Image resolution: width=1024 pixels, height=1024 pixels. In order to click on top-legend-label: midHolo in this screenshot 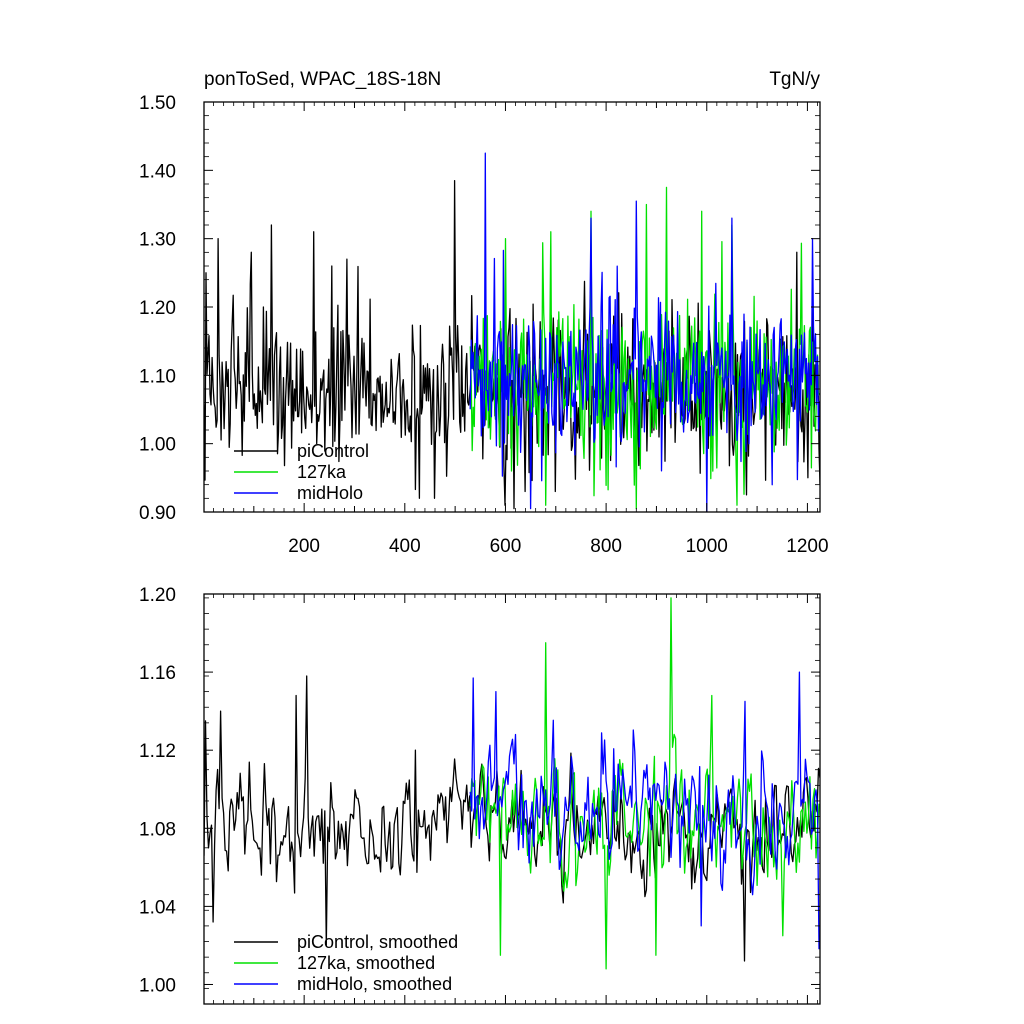, I will do `click(330, 493)`.